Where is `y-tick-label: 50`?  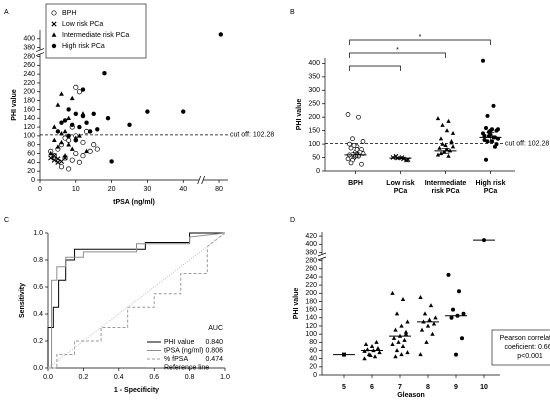
y-tick-label: 50 is located at coordinates (316, 157).